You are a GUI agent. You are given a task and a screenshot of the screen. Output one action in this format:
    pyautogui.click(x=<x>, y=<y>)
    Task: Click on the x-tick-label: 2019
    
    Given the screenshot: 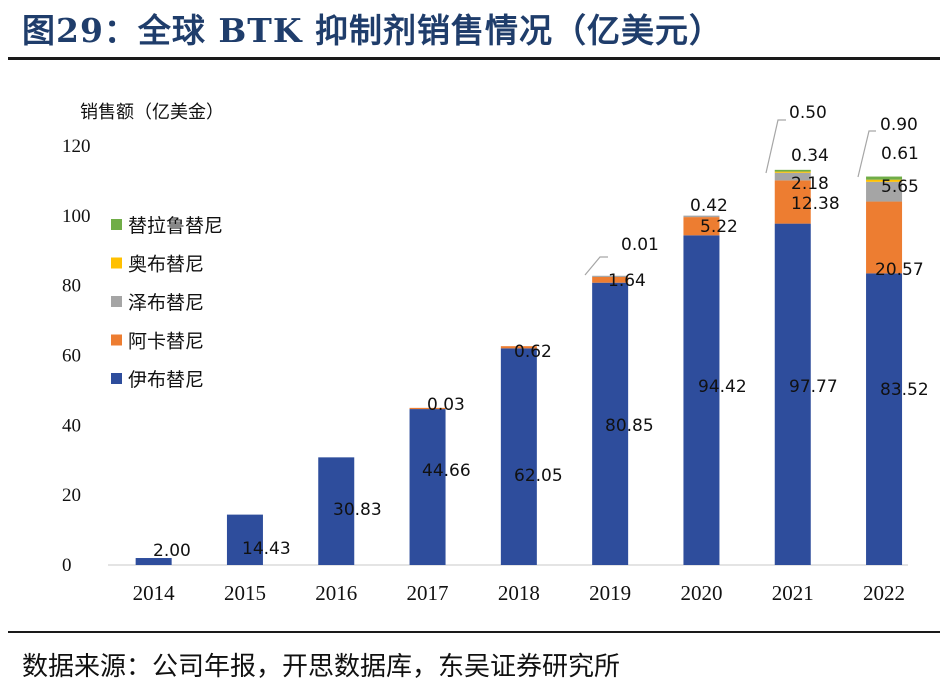 What is the action you would take?
    pyautogui.click(x=610, y=593)
    